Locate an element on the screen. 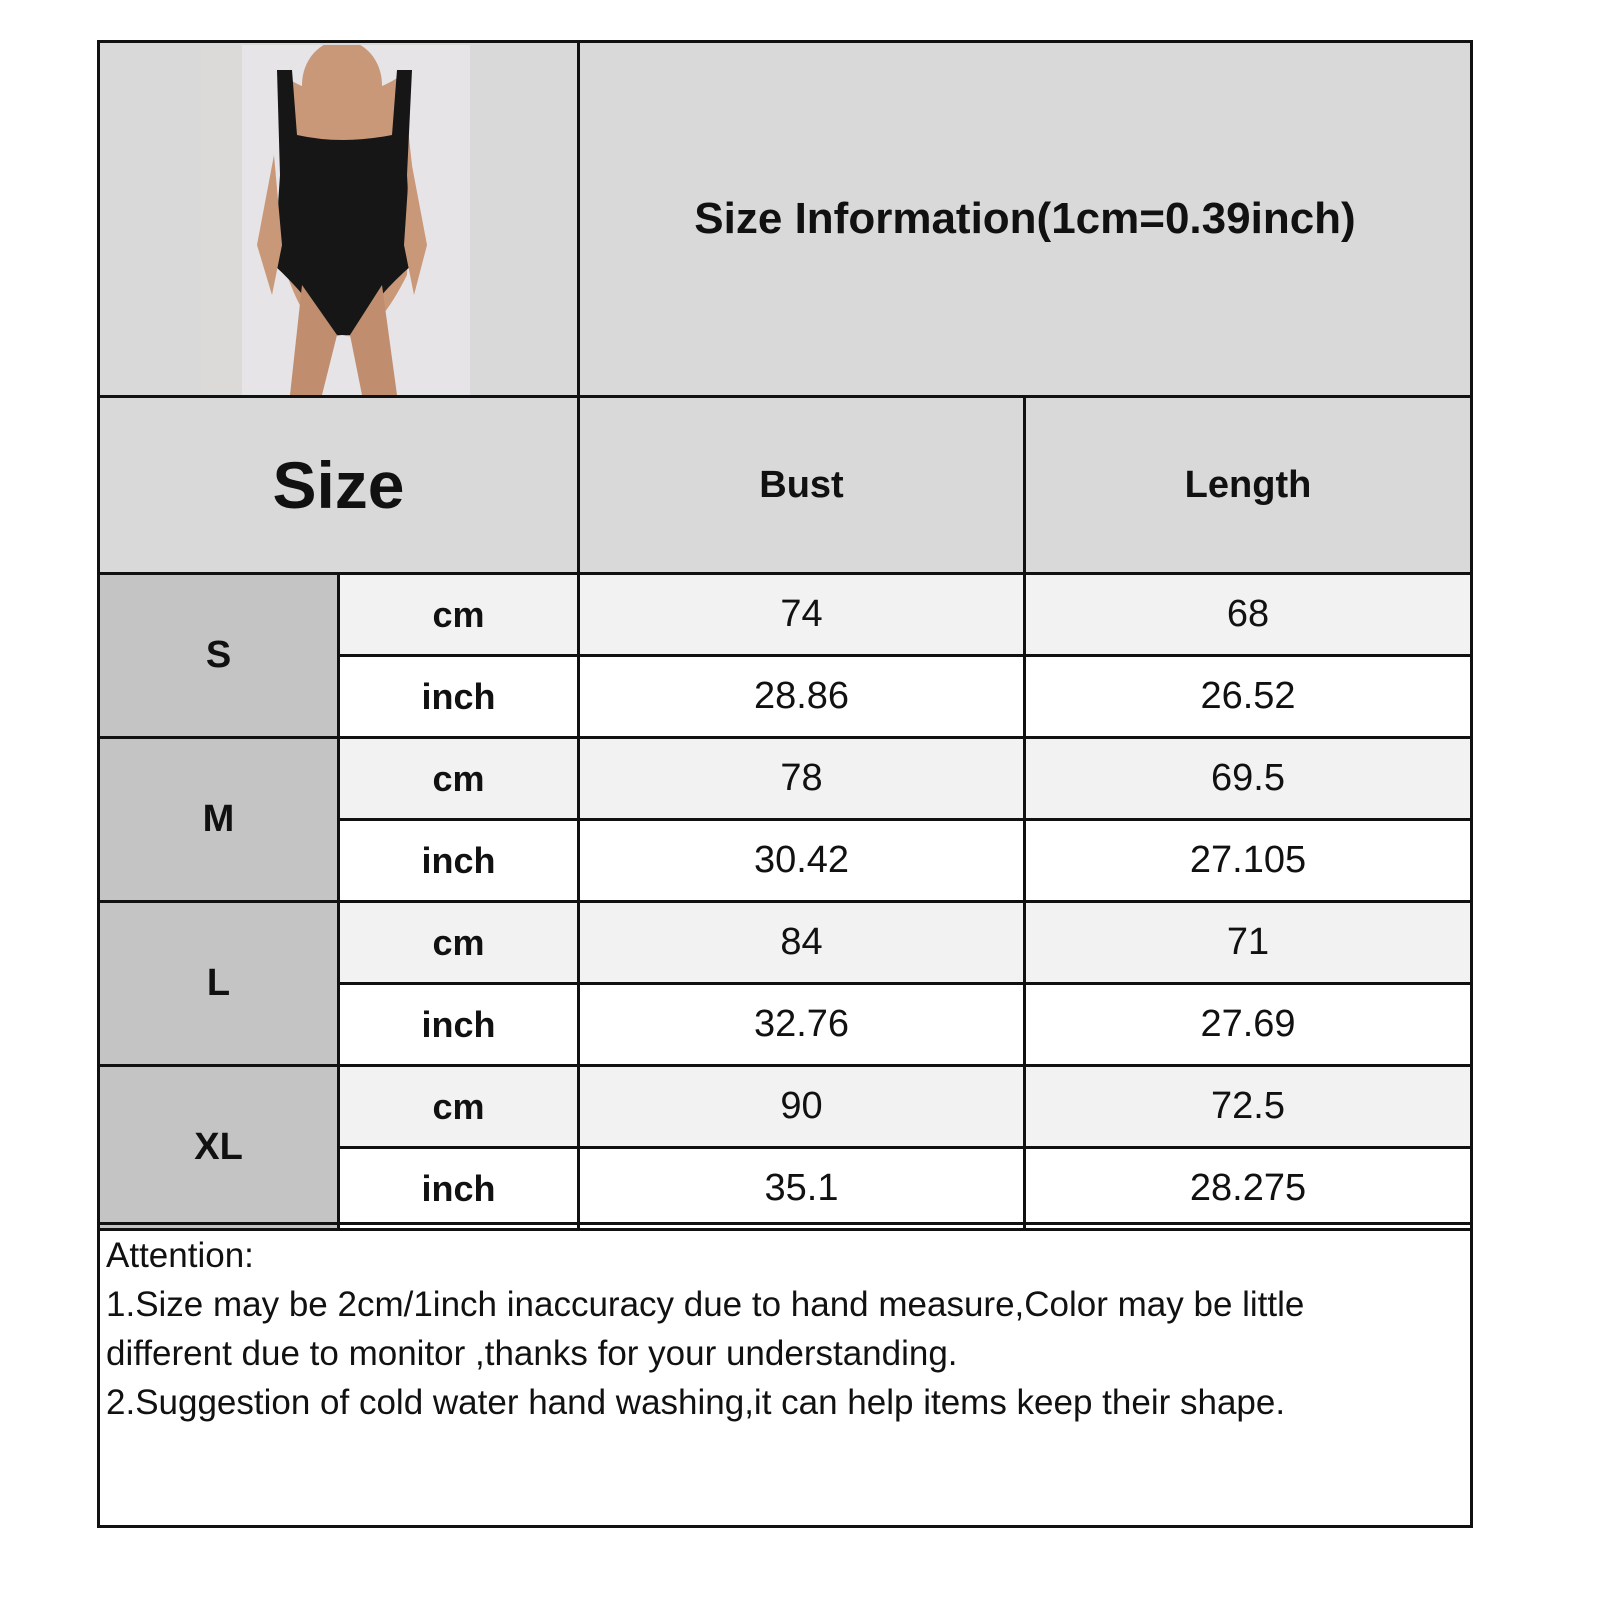 Image resolution: width=1600 pixels, height=1600 pixels. bust-value: 30.42 is located at coordinates (801, 860).